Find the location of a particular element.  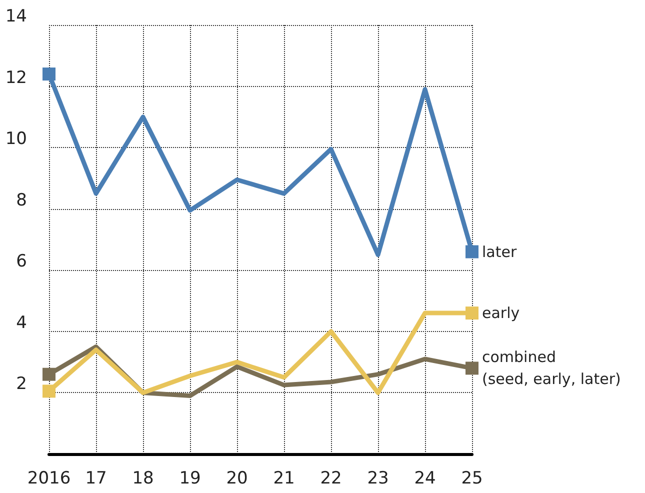

x-tick-label: 17 is located at coordinates (96, 478).